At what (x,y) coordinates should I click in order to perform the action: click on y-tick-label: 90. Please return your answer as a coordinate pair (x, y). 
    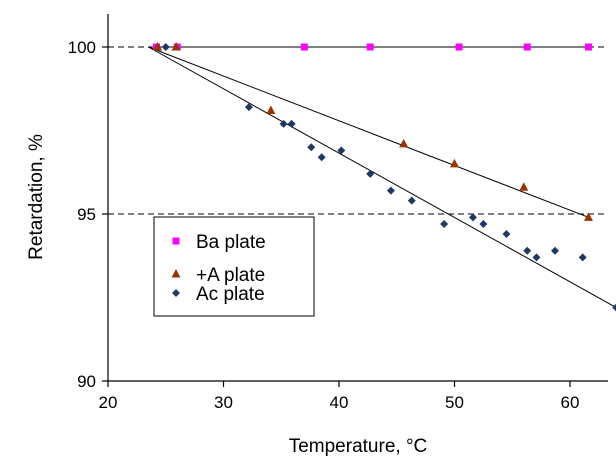
    Looking at the image, I should click on (86, 381).